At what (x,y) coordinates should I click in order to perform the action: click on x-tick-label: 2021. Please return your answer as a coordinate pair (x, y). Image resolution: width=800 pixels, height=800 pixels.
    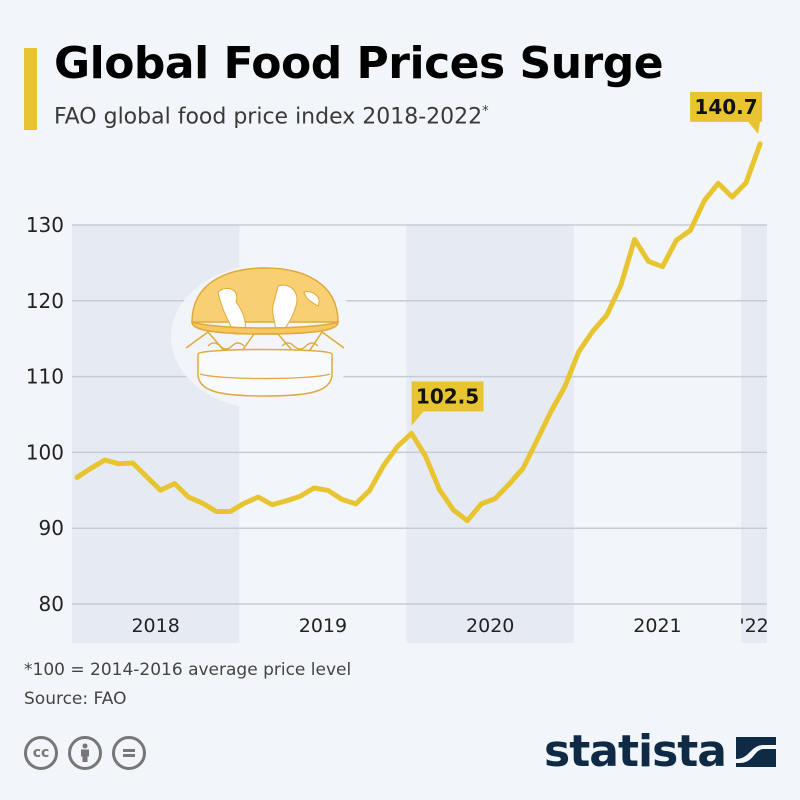
    Looking at the image, I should click on (657, 626).